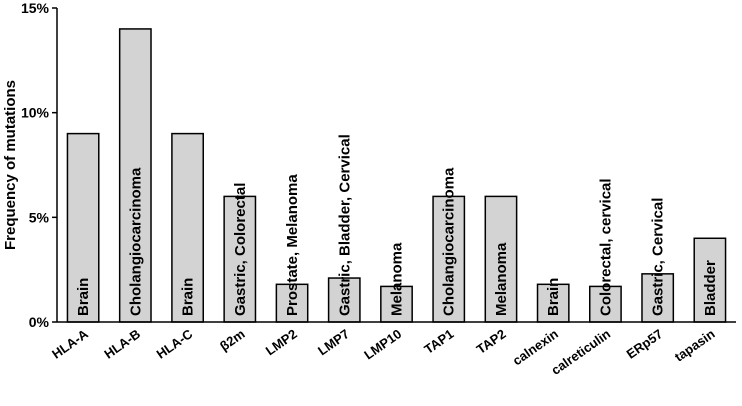  I want to click on x-tick-label: TAP1, so click(438, 341).